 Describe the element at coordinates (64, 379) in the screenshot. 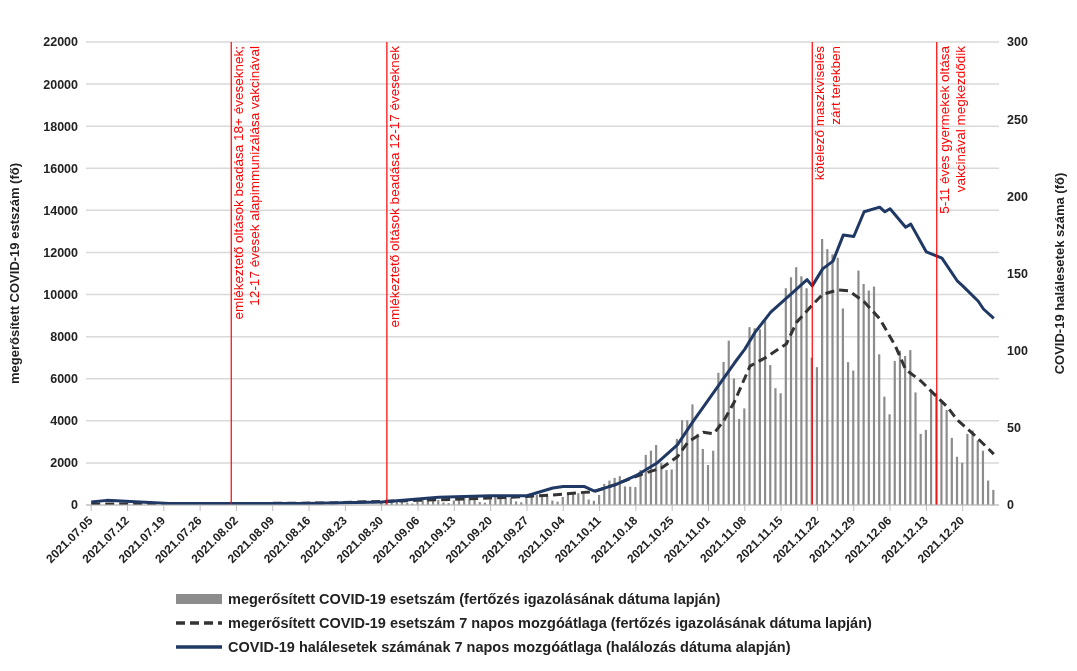

I see `y-tick-label: 6000` at that location.